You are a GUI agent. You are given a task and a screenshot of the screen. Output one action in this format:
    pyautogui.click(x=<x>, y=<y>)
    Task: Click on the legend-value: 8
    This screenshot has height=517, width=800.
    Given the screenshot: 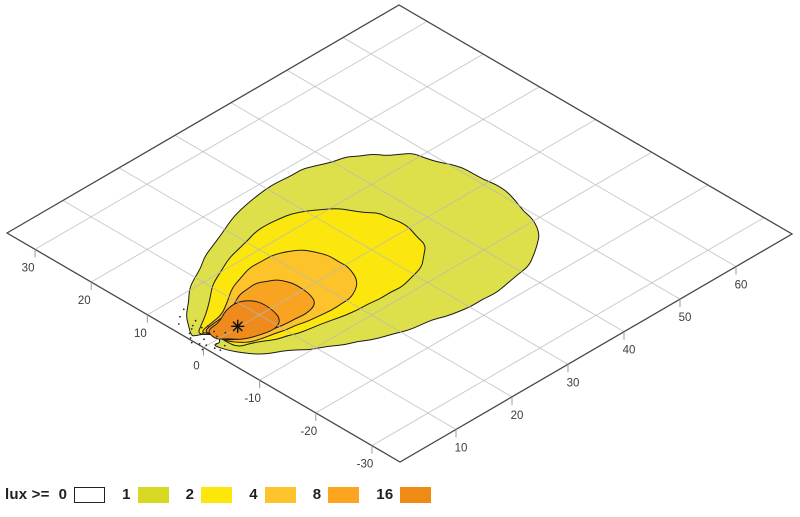 What is the action you would take?
    pyautogui.click(x=317, y=494)
    